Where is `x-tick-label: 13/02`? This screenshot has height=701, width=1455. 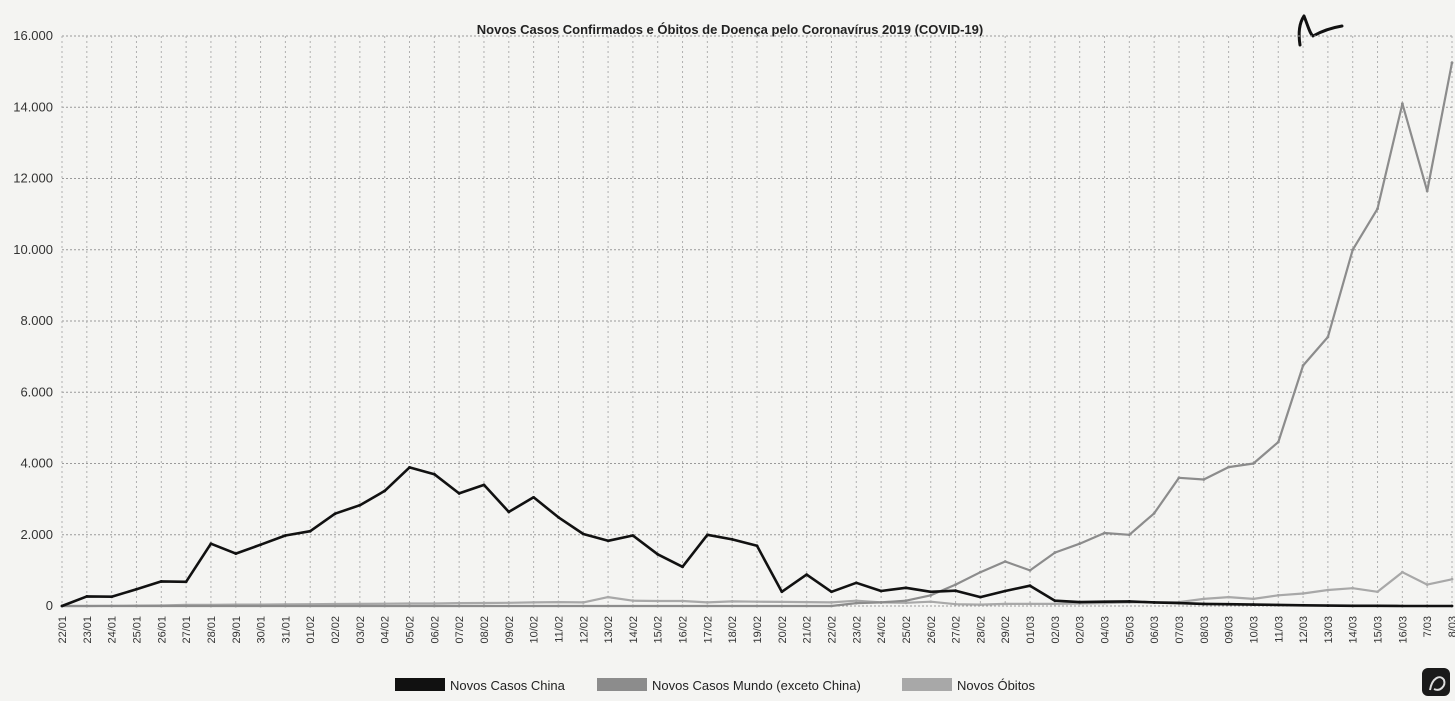 x-tick-label: 13/02 is located at coordinates (609, 630).